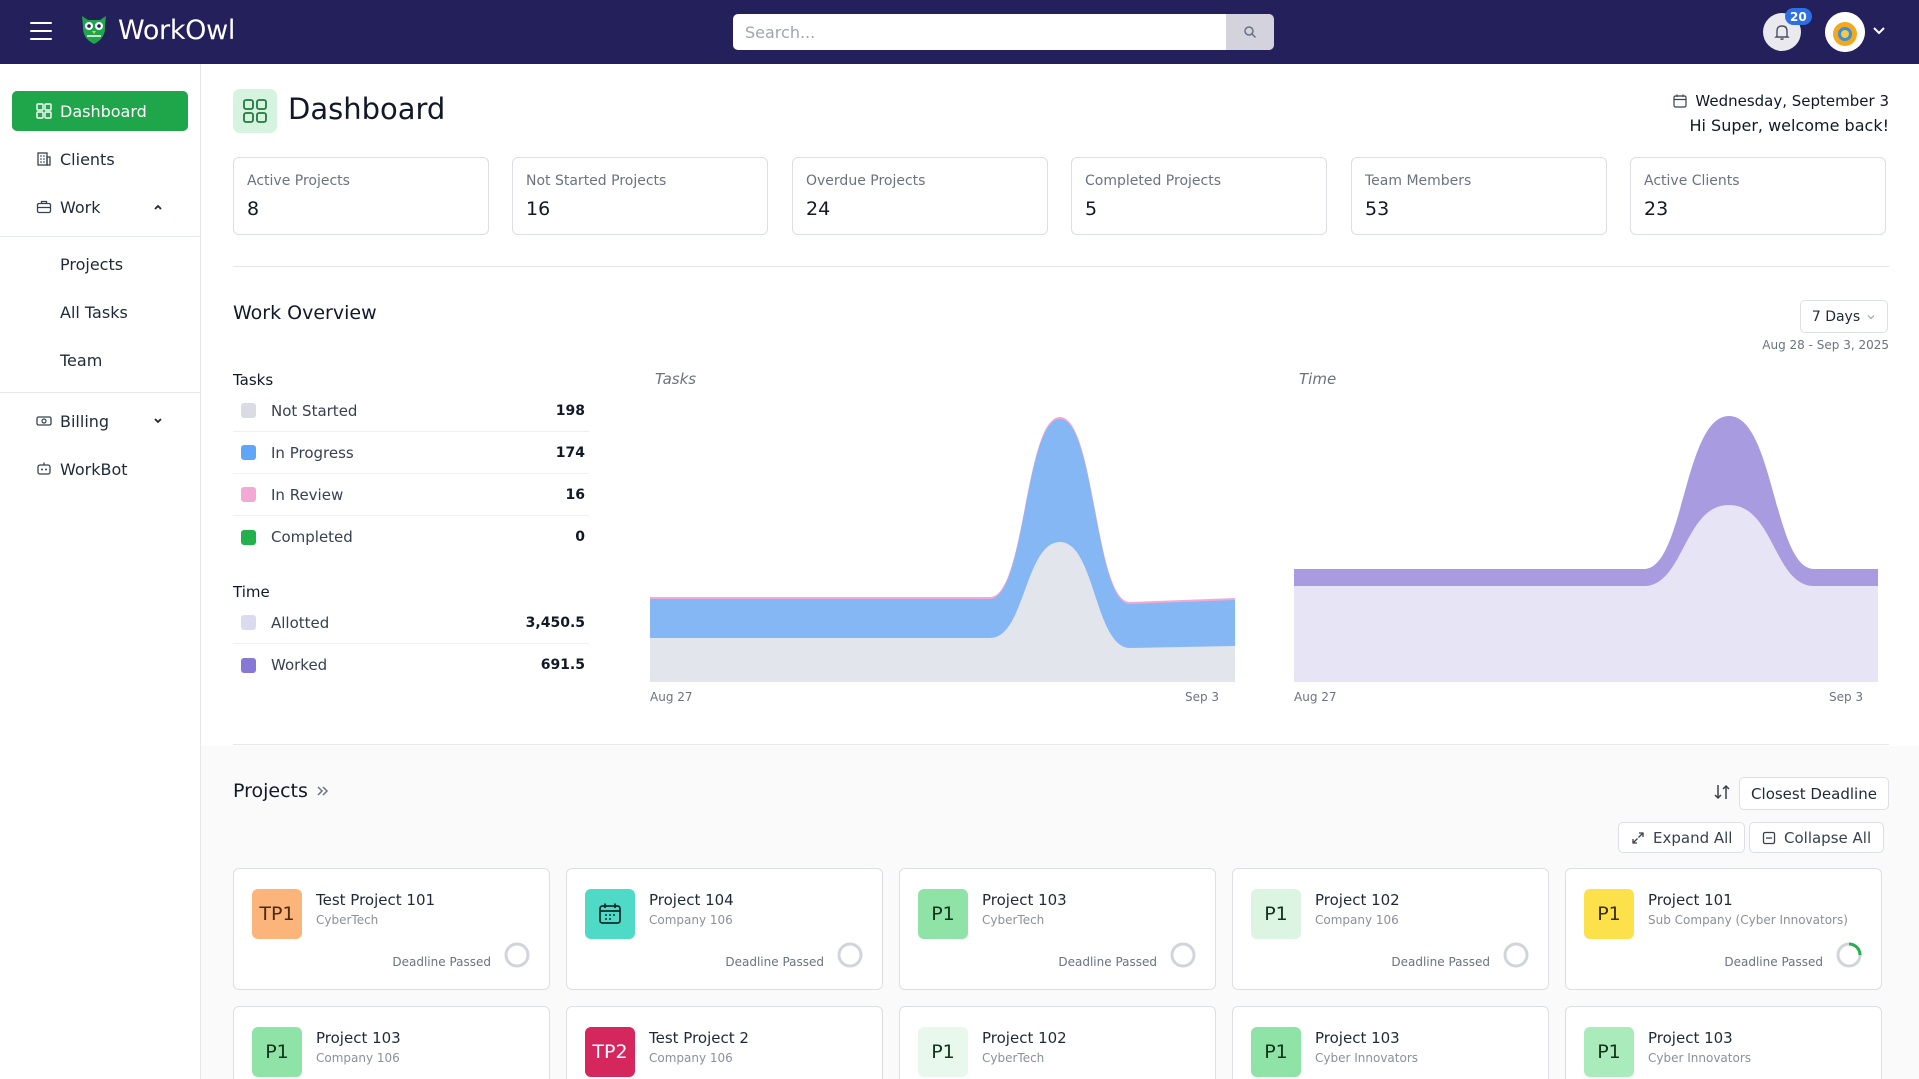  Describe the element at coordinates (920, 196) in the screenshot. I see `stat-card-overdue-projects: Overdue Projects 24` at that location.